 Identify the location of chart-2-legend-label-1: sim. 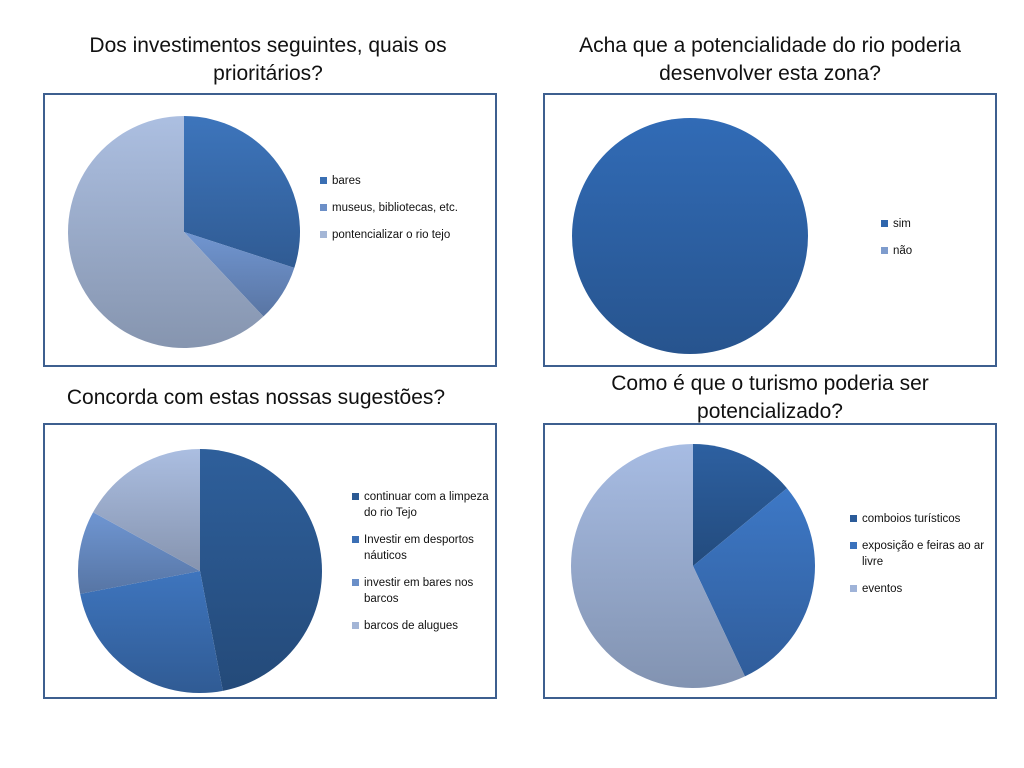
(902, 224).